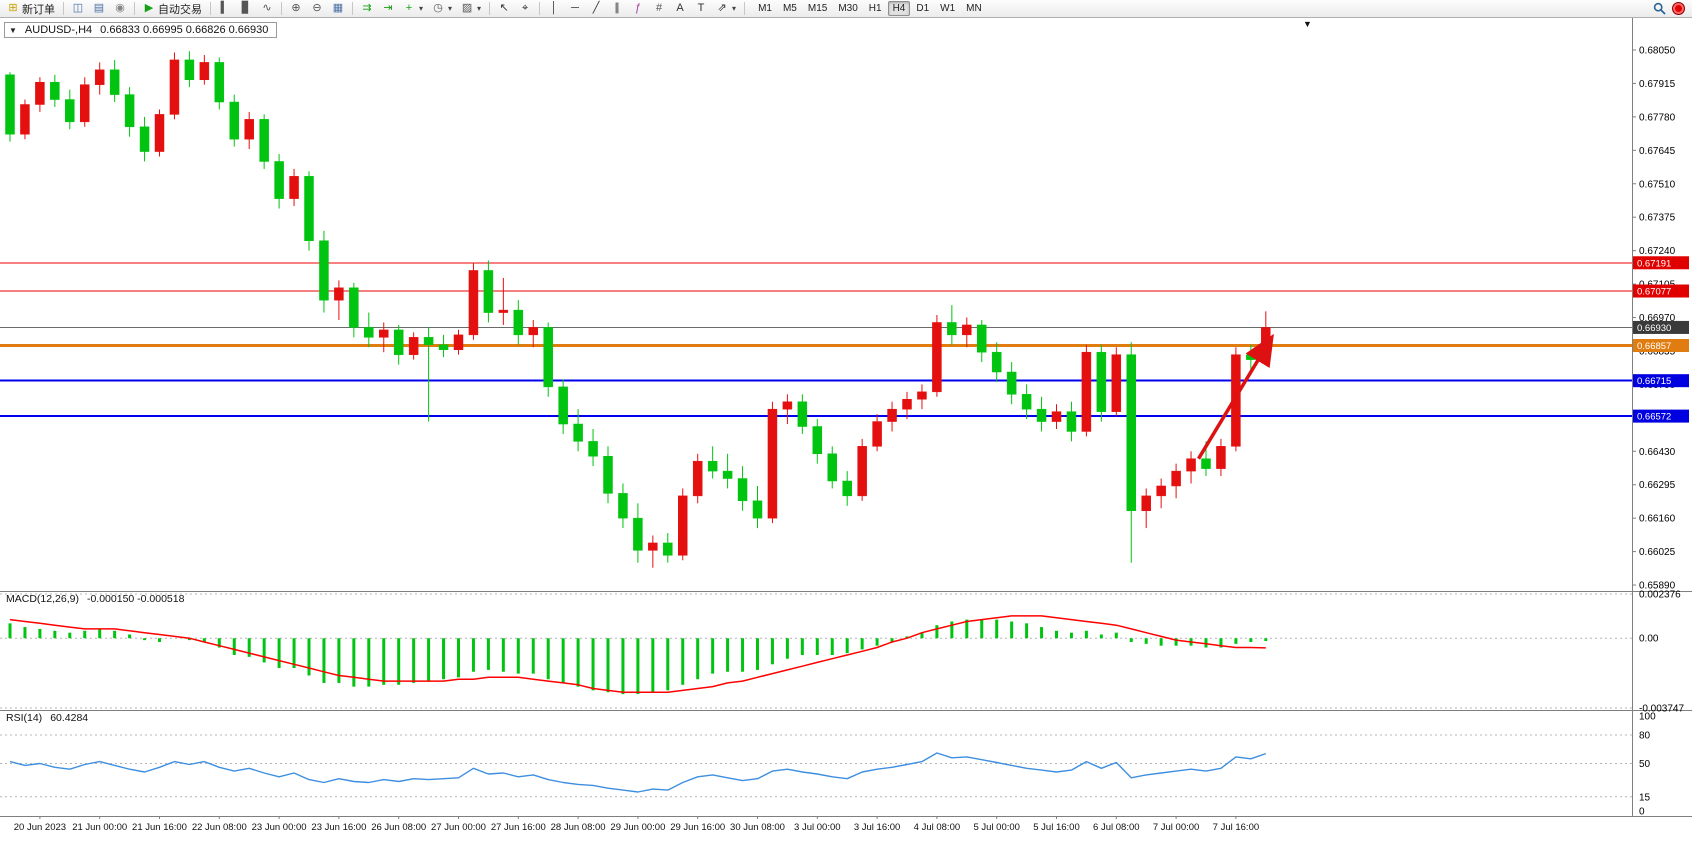  What do you see at coordinates (1235, 396) in the screenshot?
I see `trend-arrow-annotation` at bounding box center [1235, 396].